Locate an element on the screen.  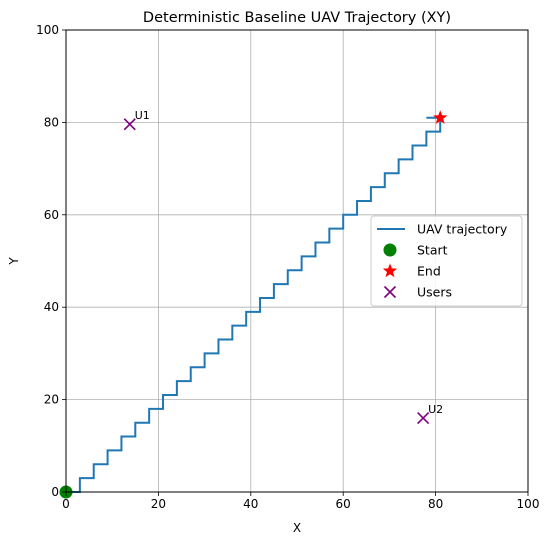
legend-label: UAV trajectory is located at coordinates (462, 229).